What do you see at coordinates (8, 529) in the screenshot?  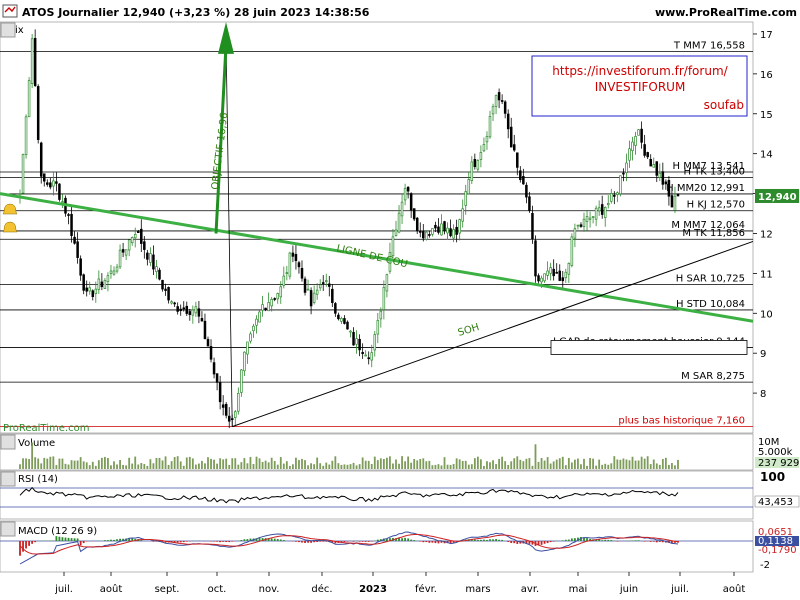 I see `macd-panel-toggle` at bounding box center [8, 529].